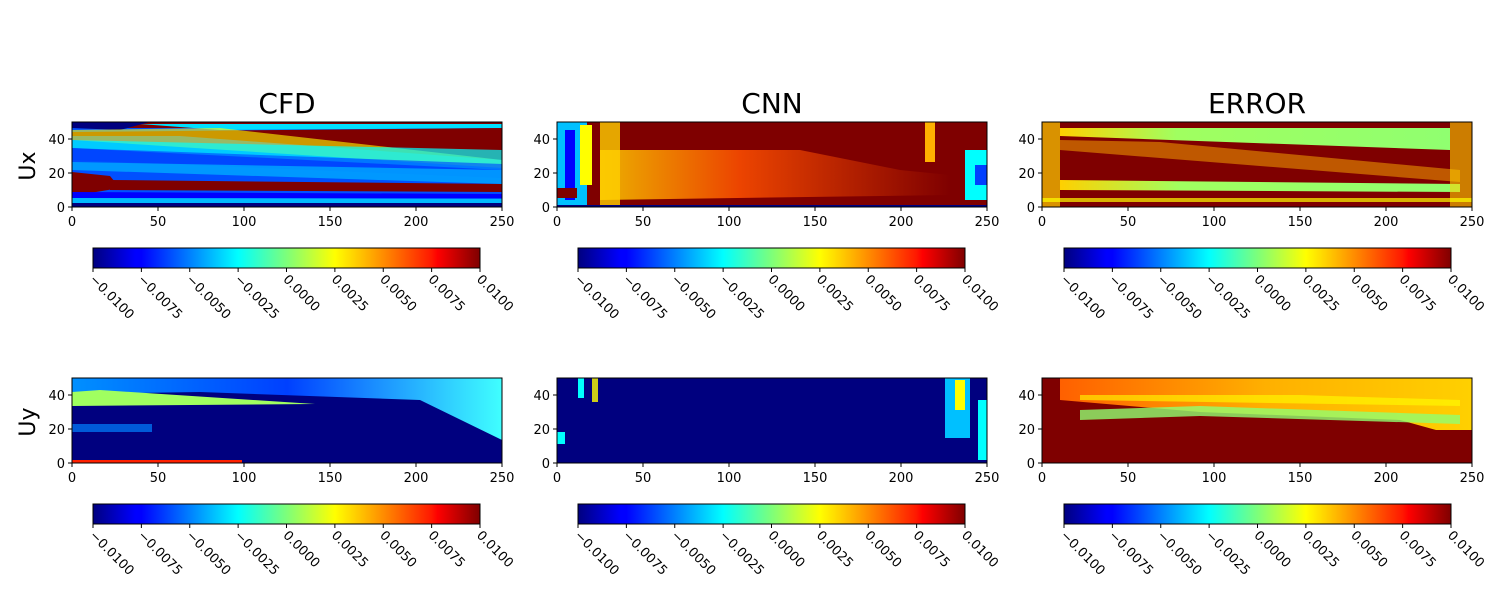 The height and width of the screenshot is (604, 1500). I want to click on x-tick-label-ux-cnn: 0, so click(557, 222).